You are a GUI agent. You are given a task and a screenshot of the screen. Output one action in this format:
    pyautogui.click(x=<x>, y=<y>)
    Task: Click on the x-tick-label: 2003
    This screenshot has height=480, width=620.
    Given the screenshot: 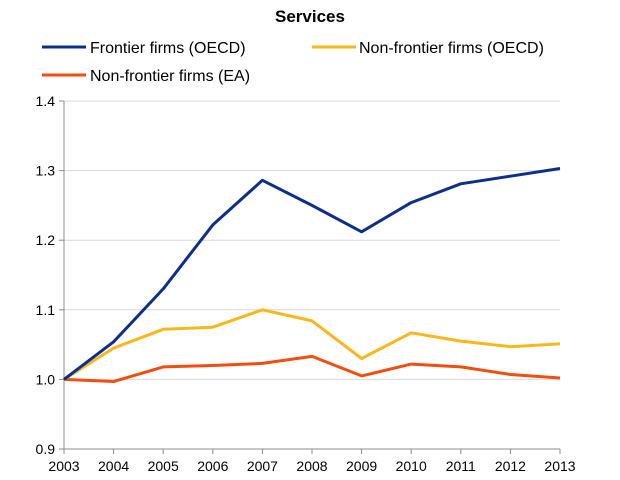 What is the action you would take?
    pyautogui.click(x=63, y=466)
    